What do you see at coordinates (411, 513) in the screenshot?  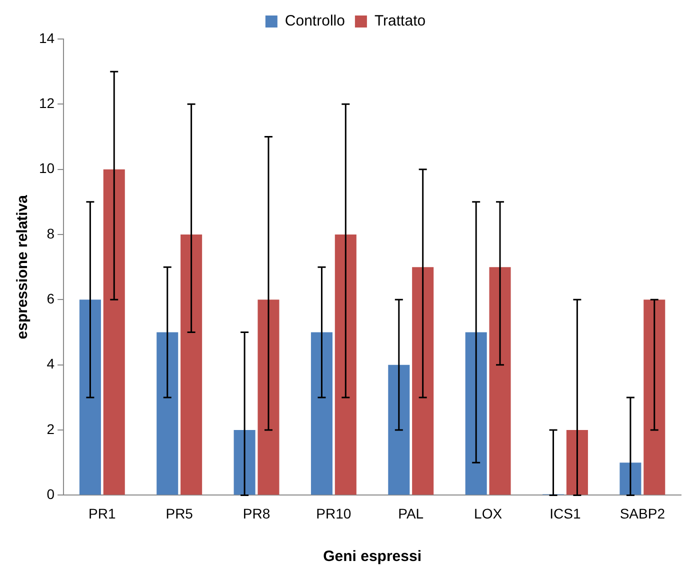 I see `x-tick-label: PAL` at bounding box center [411, 513].